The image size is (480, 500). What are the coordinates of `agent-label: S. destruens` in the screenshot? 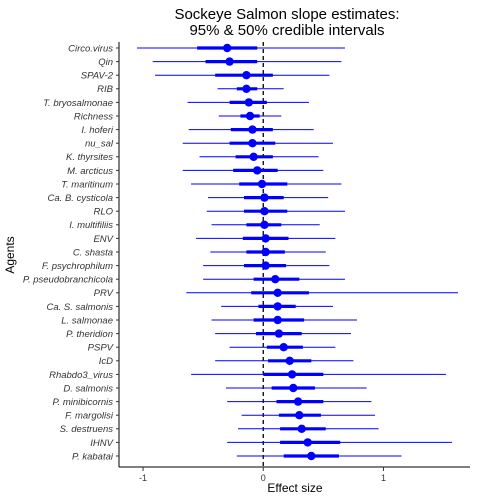 It's located at (87, 429).